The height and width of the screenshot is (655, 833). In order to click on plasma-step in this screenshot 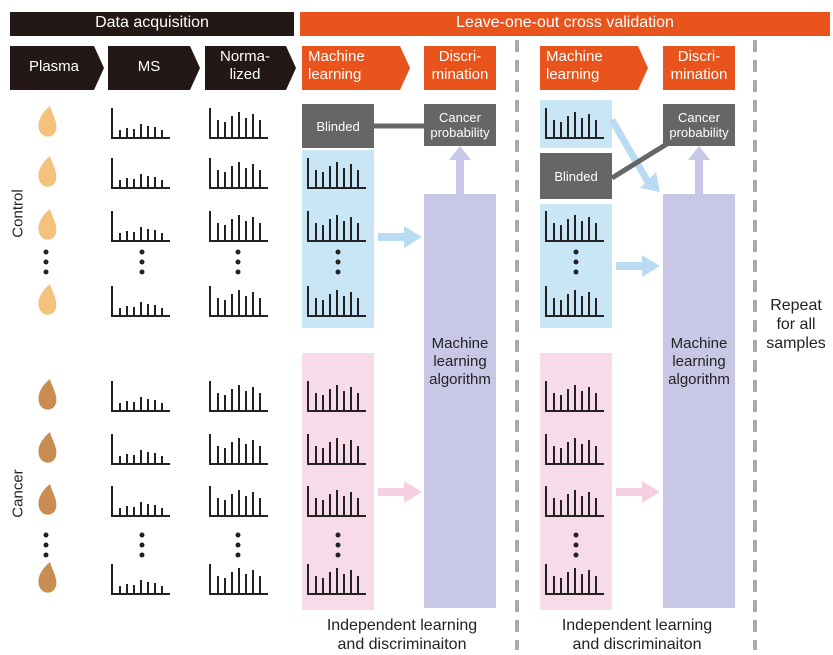, I will do `click(57, 68)`.